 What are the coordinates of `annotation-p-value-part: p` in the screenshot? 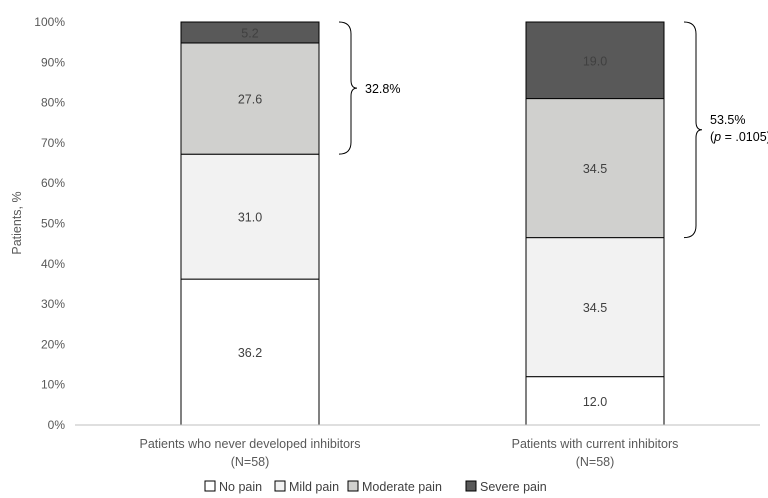 It's located at (717, 137).